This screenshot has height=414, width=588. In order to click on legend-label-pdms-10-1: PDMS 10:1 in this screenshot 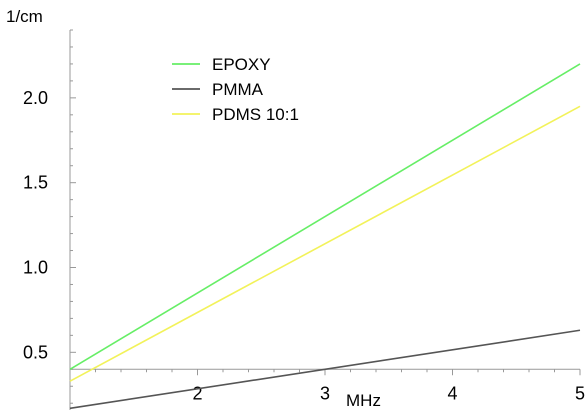, I will do `click(255, 114)`.